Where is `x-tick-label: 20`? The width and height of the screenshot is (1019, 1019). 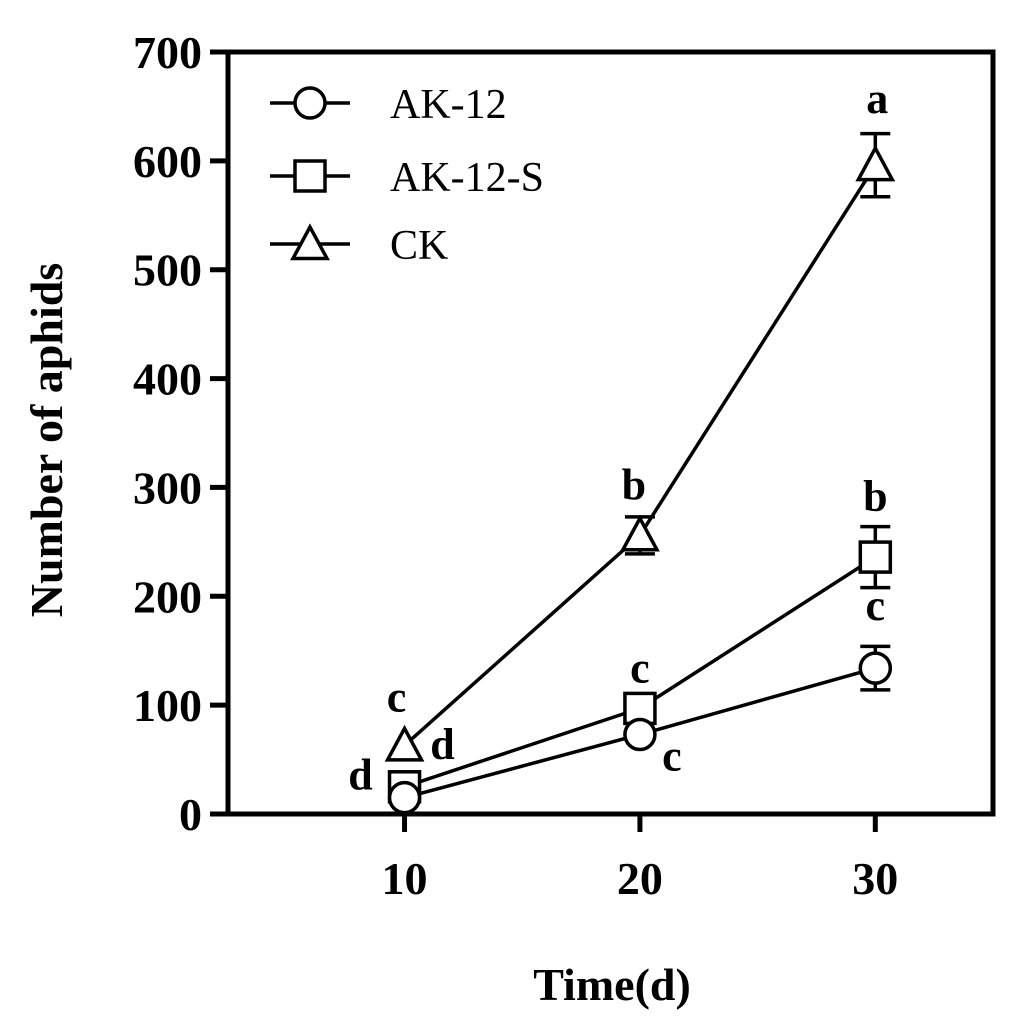 x-tick-label: 20 is located at coordinates (640, 878).